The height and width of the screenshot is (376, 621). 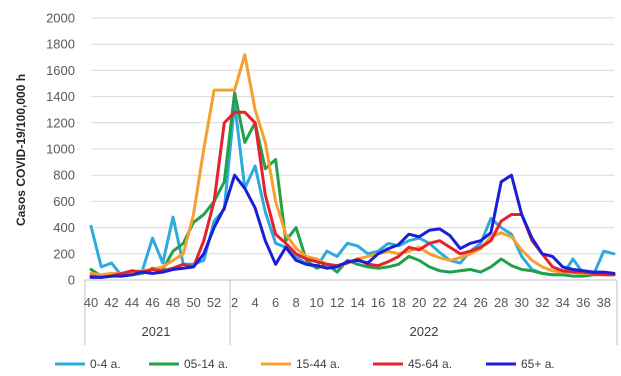 I want to click on x-tick-label: 46, so click(x=152, y=302).